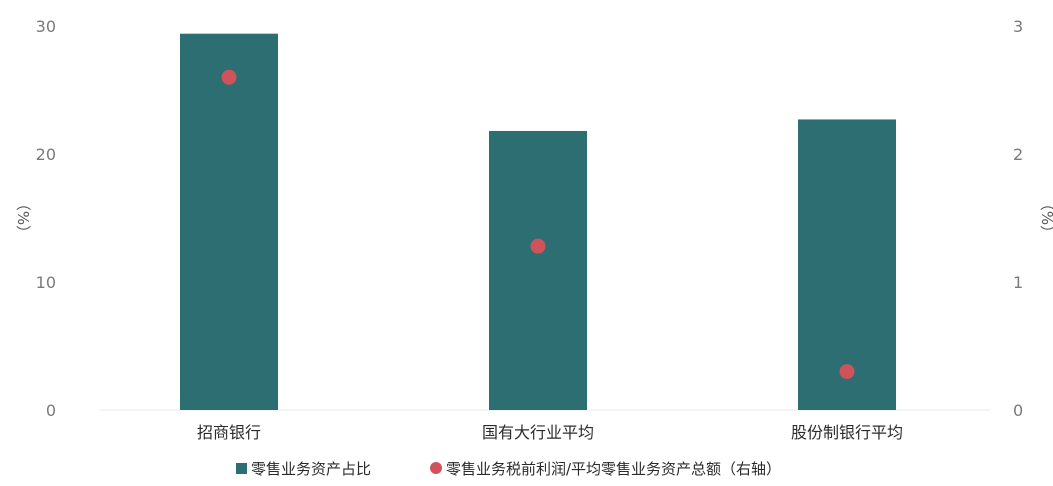 The height and width of the screenshot is (486, 1053). What do you see at coordinates (241, 468) in the screenshot?
I see `legend-bar-swatch` at bounding box center [241, 468].